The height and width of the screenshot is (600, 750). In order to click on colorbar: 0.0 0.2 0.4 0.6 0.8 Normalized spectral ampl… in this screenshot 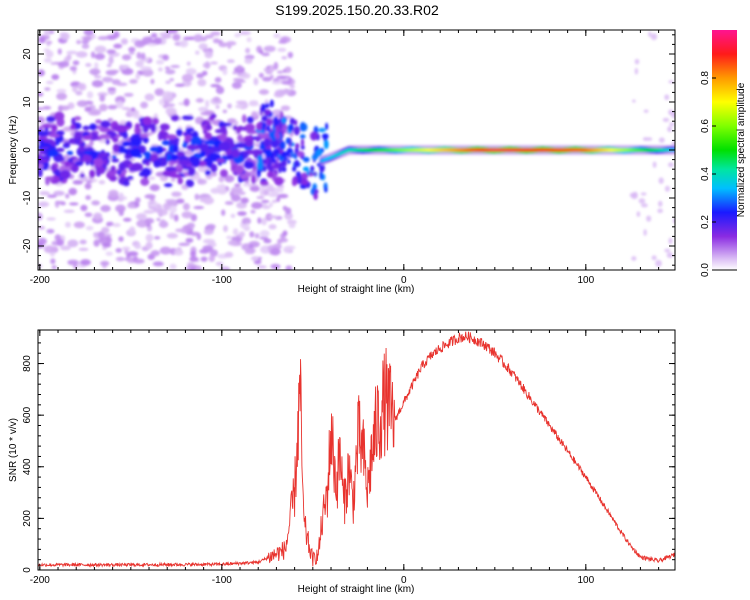, I will do `click(723, 153)`.